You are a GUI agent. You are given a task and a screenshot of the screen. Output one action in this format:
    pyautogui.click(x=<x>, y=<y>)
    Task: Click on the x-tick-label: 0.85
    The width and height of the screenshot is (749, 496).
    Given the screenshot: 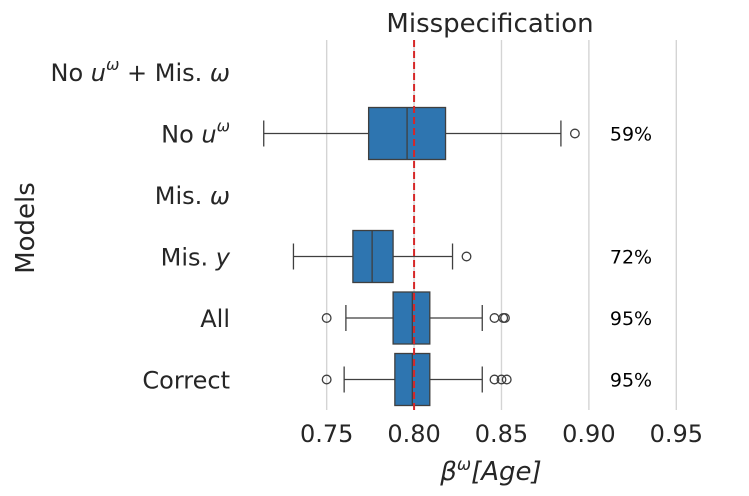 What is the action you would take?
    pyautogui.click(x=501, y=434)
    